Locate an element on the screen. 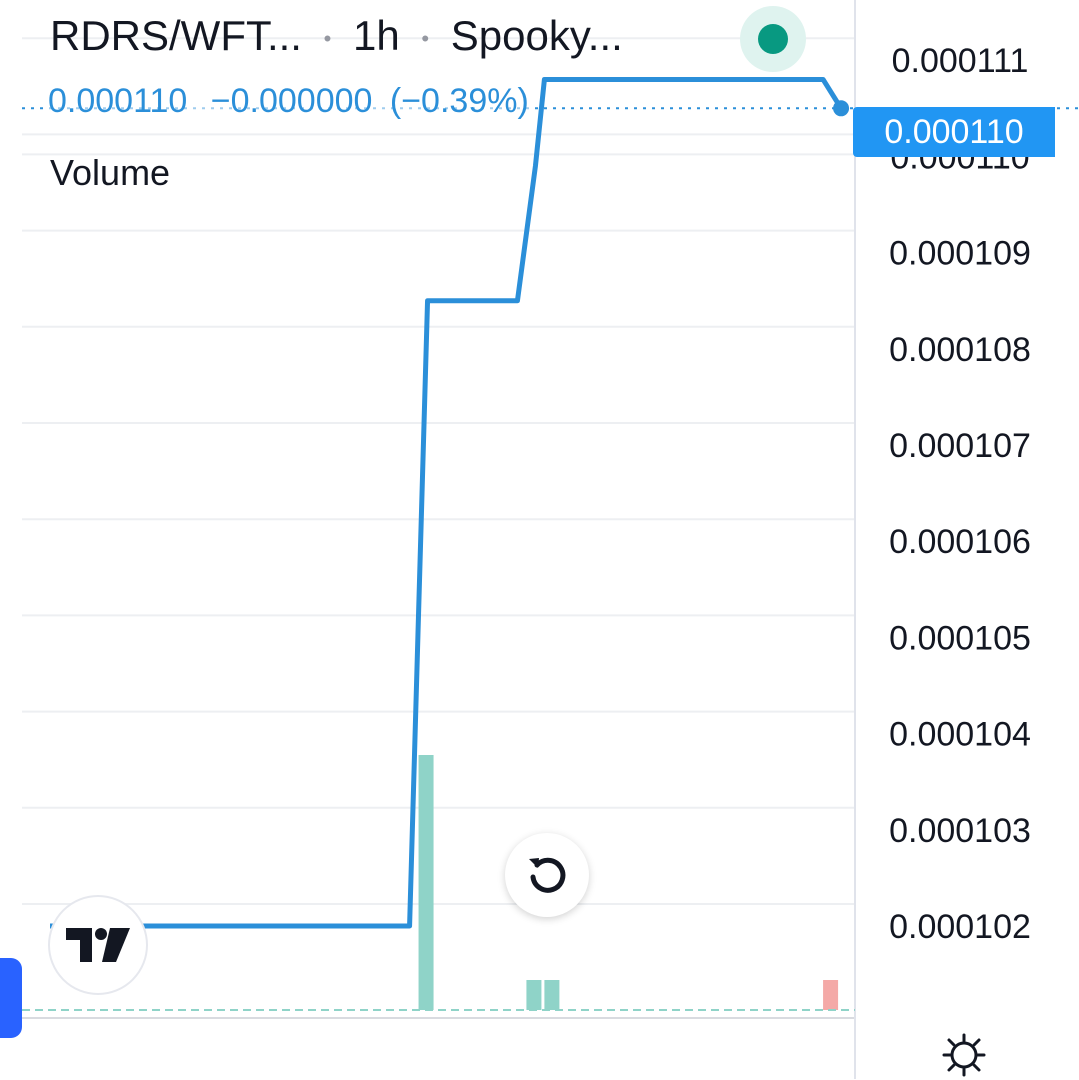  last-price-badge: 0.000110 is located at coordinates (954, 132).